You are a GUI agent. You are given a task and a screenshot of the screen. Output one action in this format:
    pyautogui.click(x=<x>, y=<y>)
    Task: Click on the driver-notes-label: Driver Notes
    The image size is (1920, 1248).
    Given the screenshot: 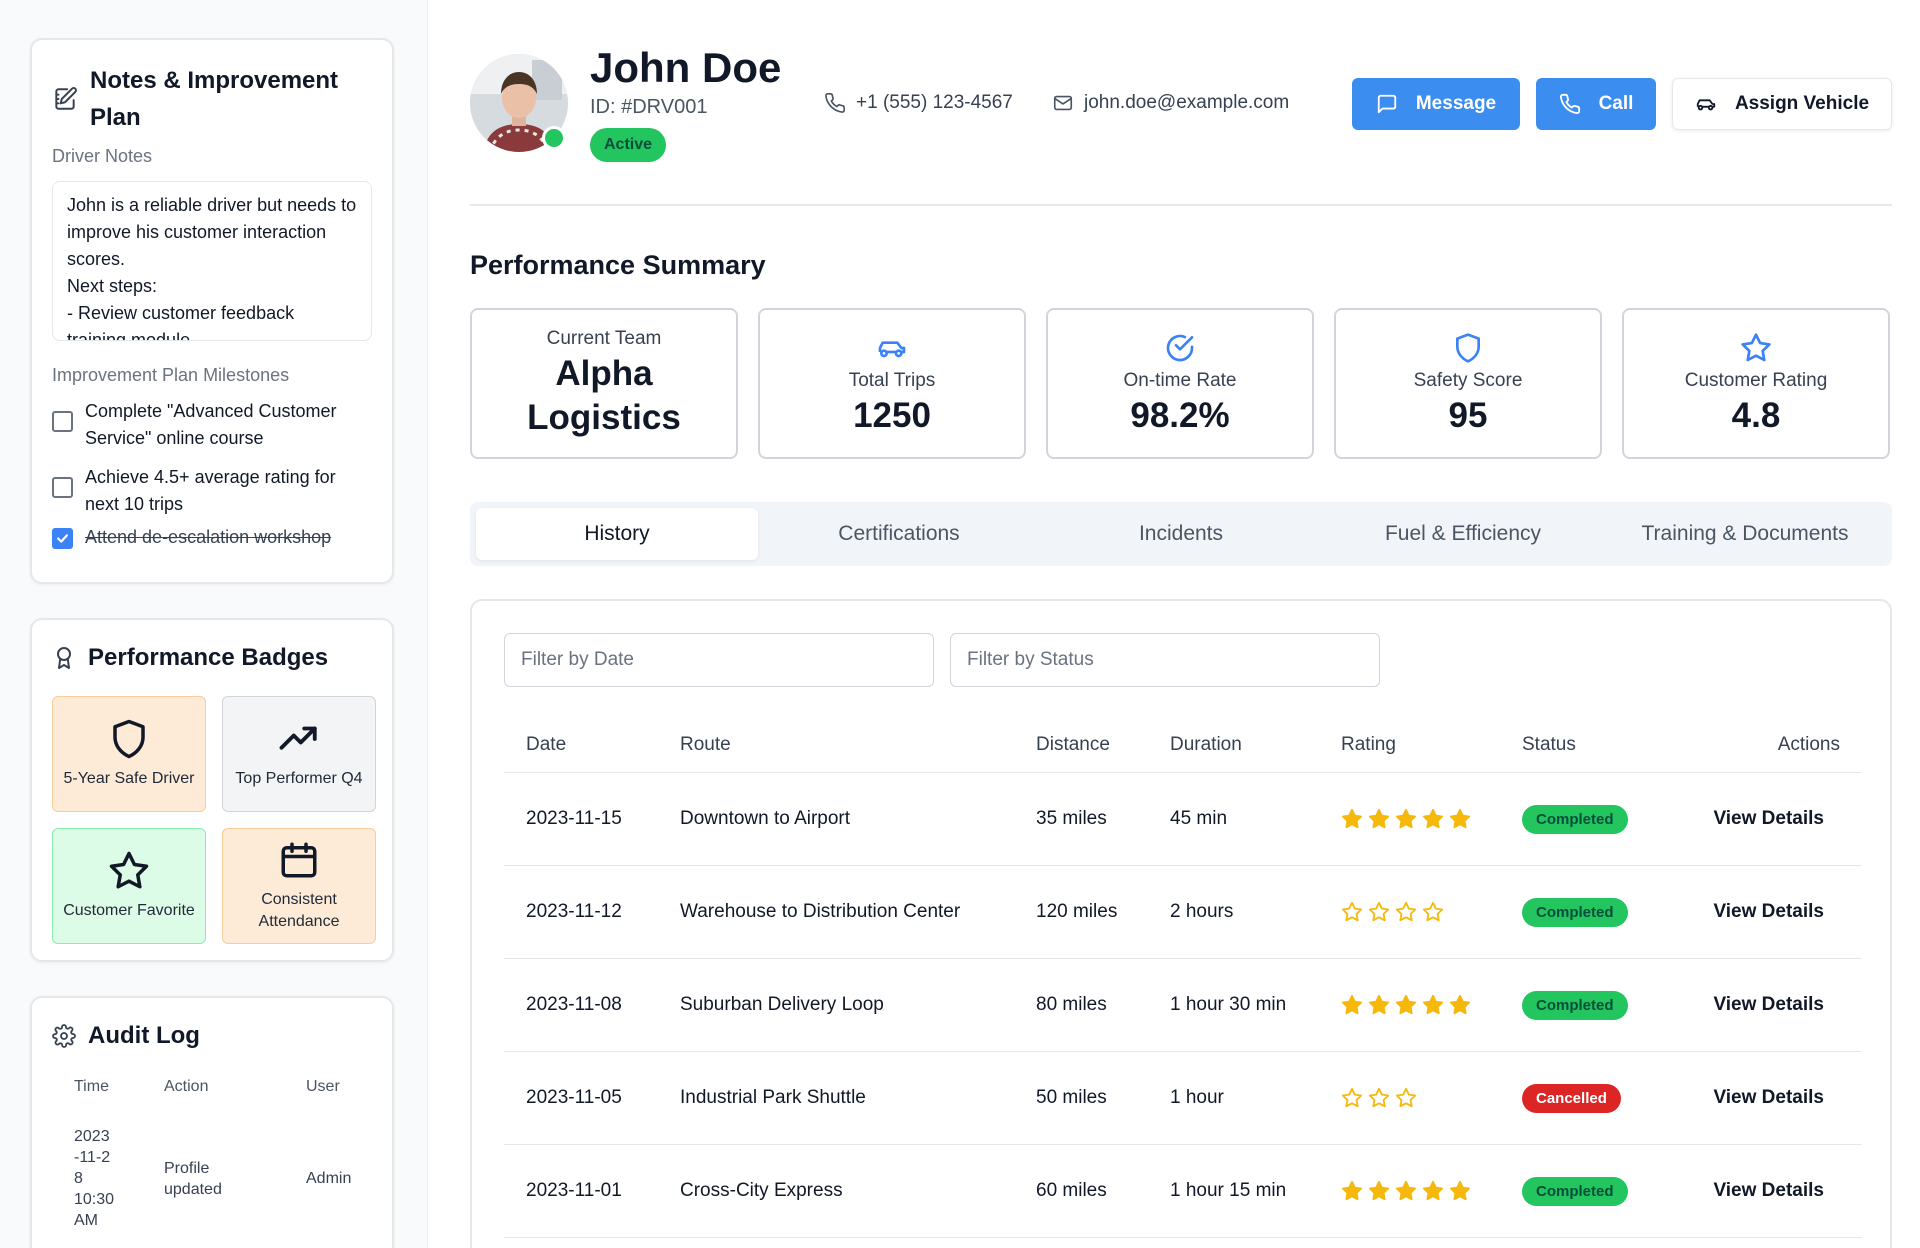 What is the action you would take?
    pyautogui.click(x=102, y=156)
    